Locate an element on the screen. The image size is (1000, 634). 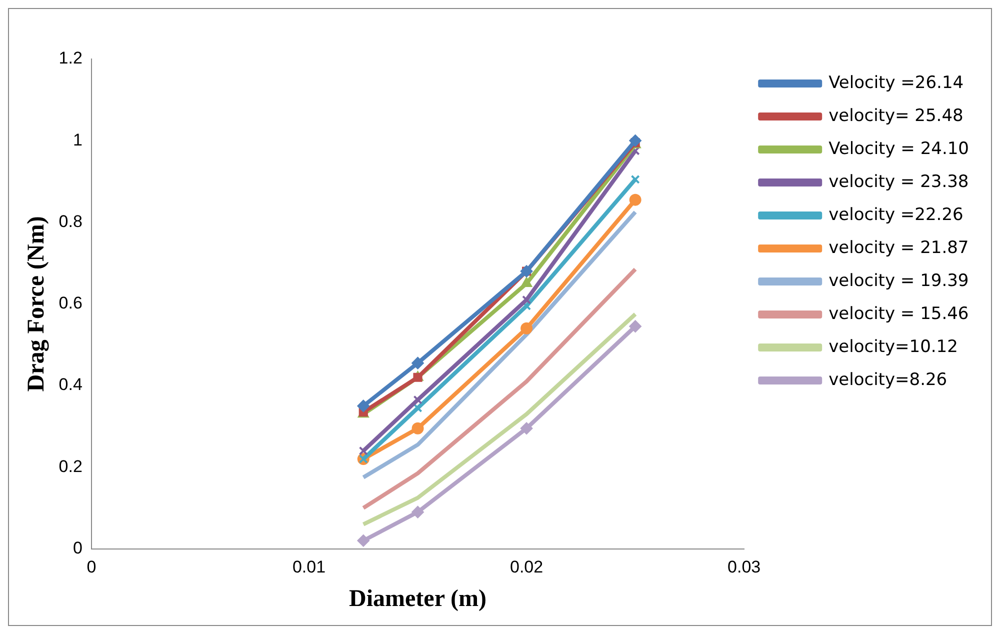
legend-label: Velocity = 24.10 is located at coordinates (899, 148).